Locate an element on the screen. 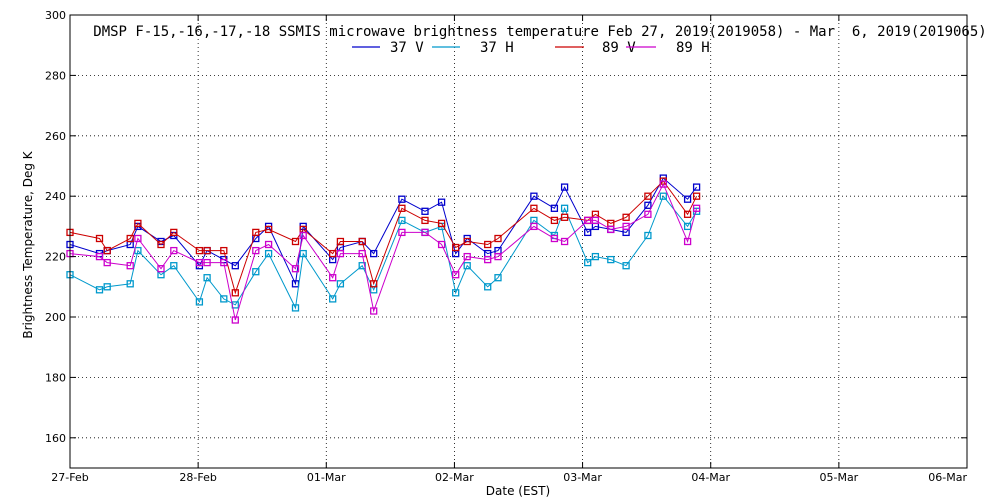 Image resolution: width=1000 pixels, height=500 pixels. x-tick-label: 02-Mar is located at coordinates (454, 477).